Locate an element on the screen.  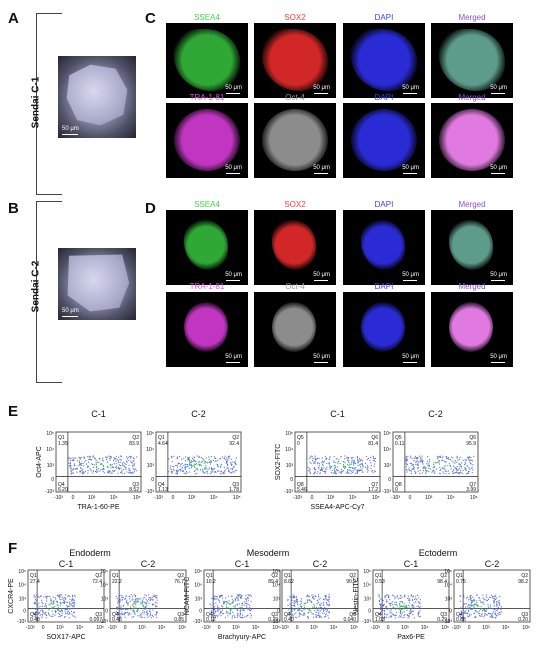
x-tick-label: 0 is located at coordinates (125, 628).